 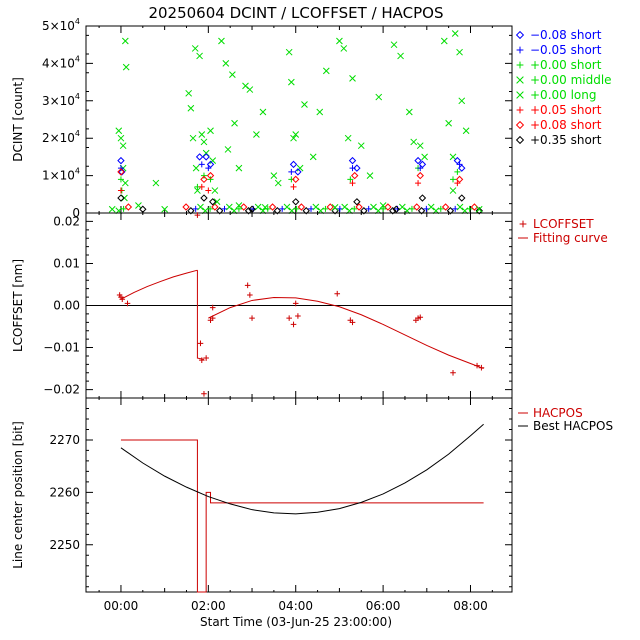 I want to click on y-tick-label: 3×10⁴, so click(x=61, y=100).